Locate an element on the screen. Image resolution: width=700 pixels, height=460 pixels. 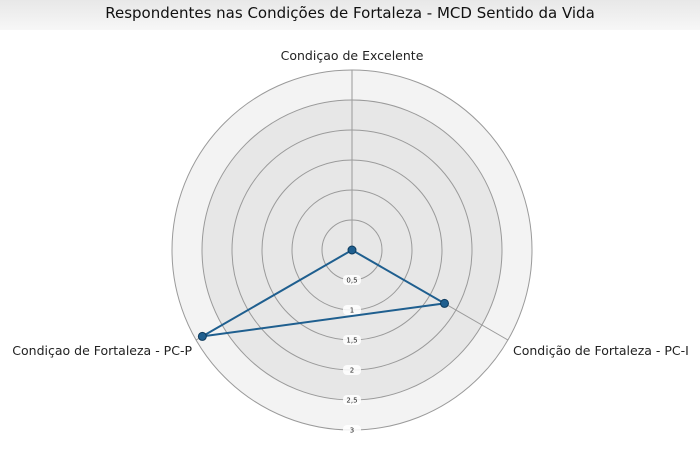
tick-label: 2,5 is located at coordinates (351, 401).